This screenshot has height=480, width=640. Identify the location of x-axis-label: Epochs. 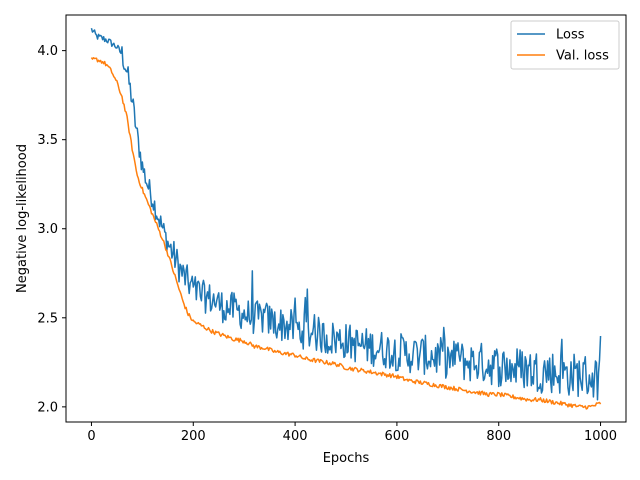
(346, 458).